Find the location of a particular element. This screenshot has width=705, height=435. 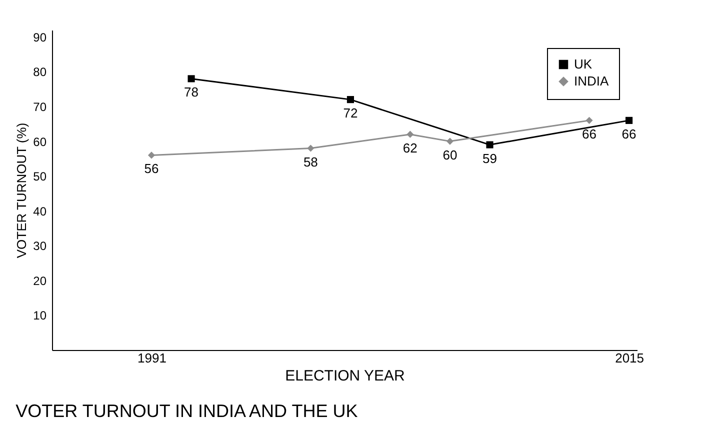

y-tick-label: 50 is located at coordinates (40, 177).